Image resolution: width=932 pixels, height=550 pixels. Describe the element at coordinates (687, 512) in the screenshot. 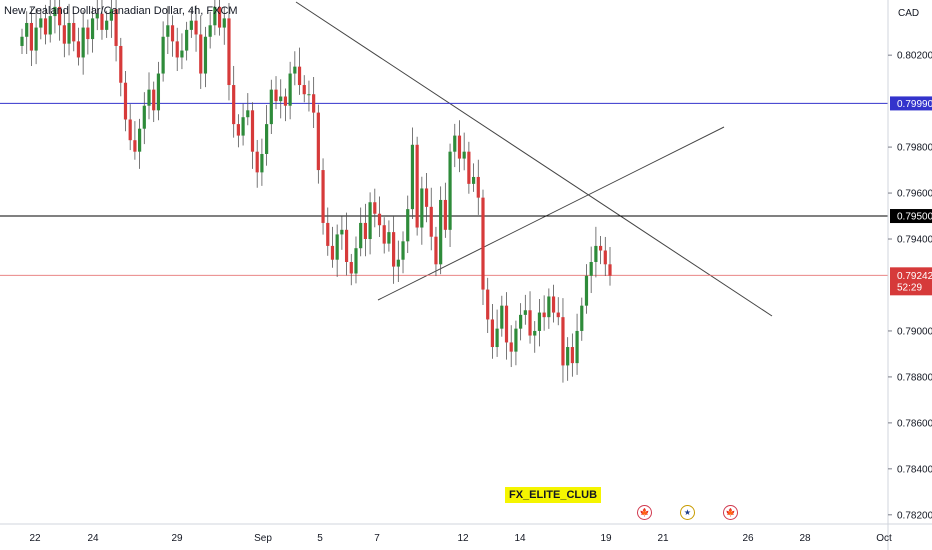

I see `australia-flag-event-icon: ★` at that location.